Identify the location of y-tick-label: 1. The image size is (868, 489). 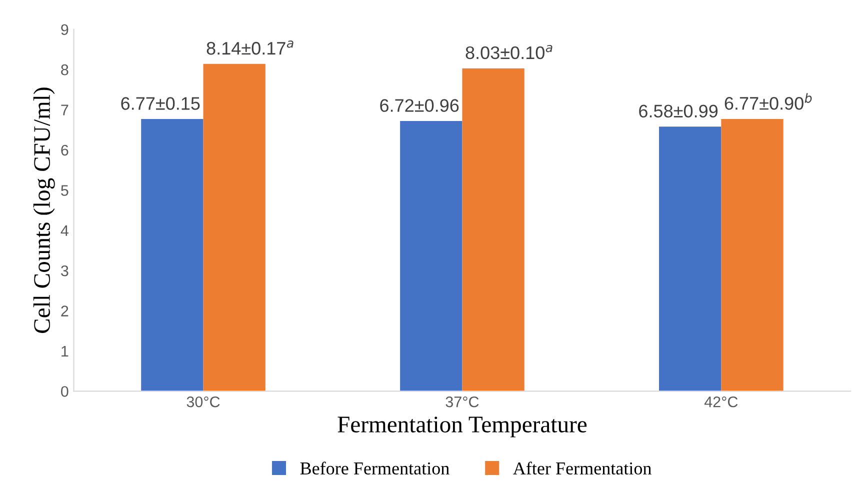
(65, 351).